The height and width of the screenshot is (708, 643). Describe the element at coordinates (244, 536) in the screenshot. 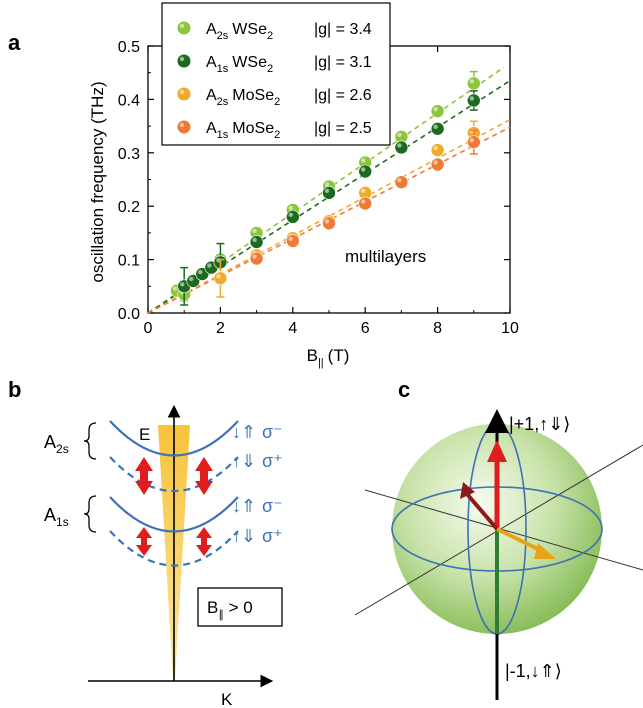

I see `spin-state-4: ↑⇓` at that location.